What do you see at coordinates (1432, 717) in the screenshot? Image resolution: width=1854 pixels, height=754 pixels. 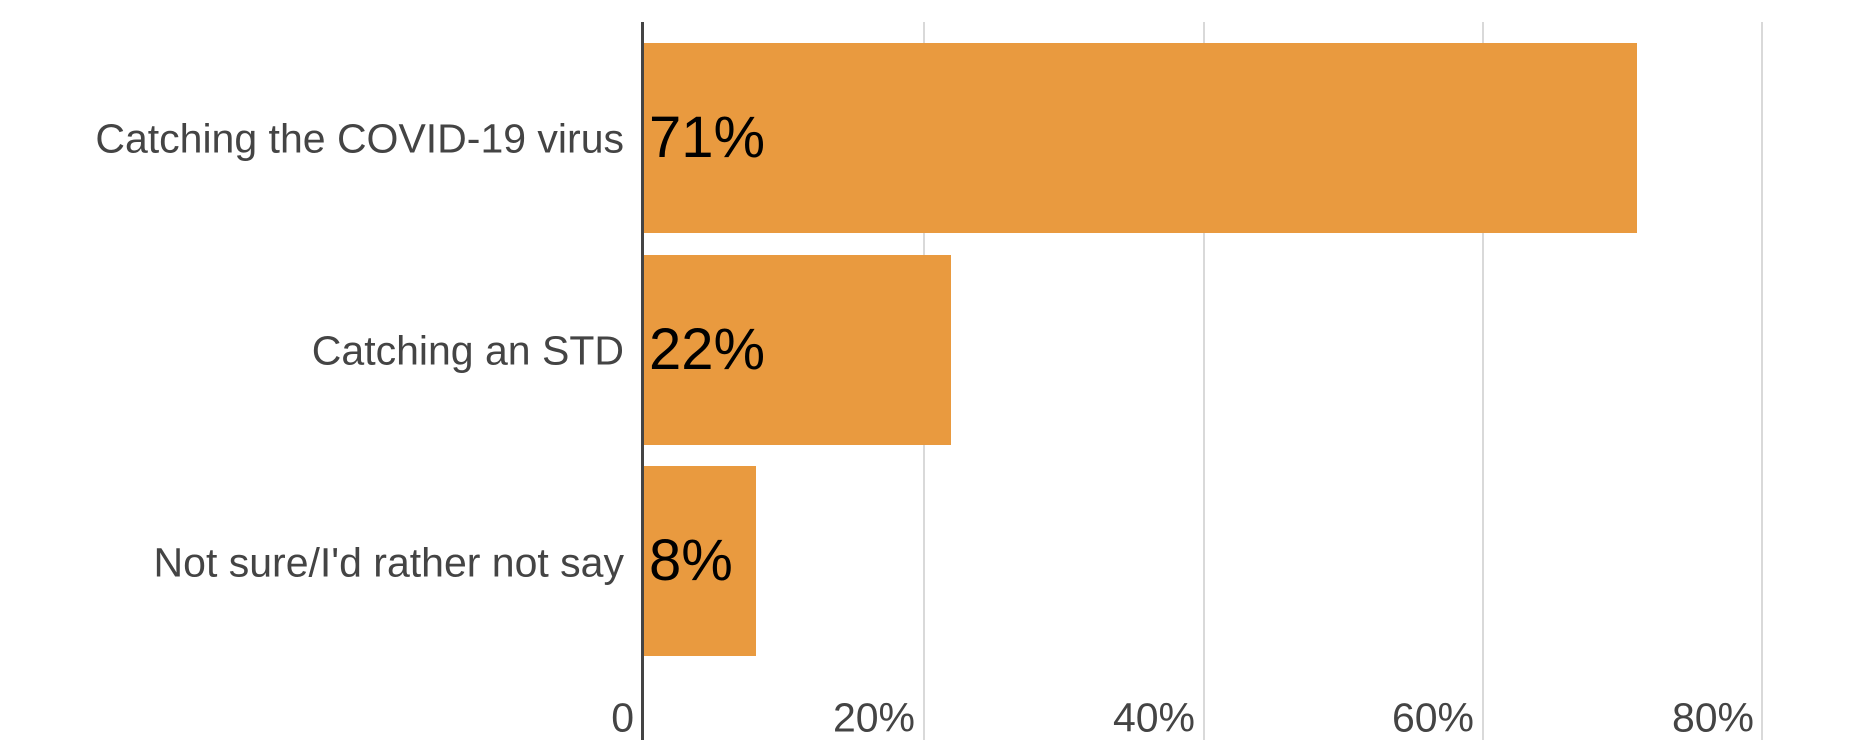 I see `x-tick: 60%` at bounding box center [1432, 717].